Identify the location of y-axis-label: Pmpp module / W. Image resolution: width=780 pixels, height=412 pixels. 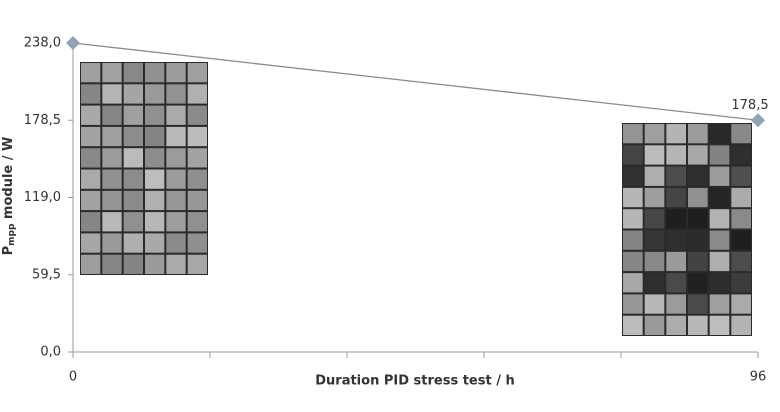
(9, 196).